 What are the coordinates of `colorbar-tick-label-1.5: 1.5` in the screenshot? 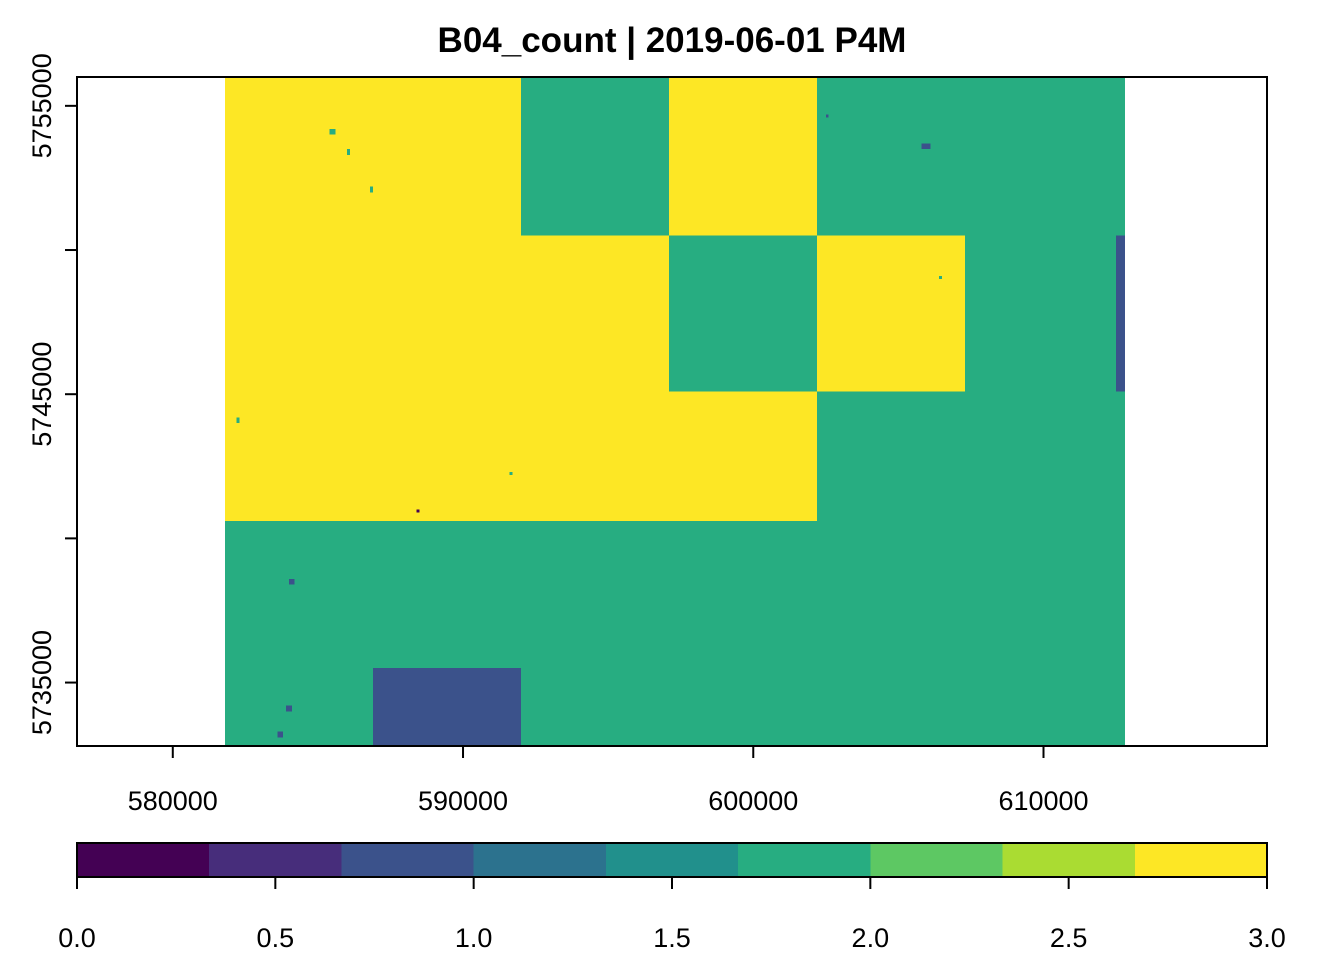 It's located at (672, 938).